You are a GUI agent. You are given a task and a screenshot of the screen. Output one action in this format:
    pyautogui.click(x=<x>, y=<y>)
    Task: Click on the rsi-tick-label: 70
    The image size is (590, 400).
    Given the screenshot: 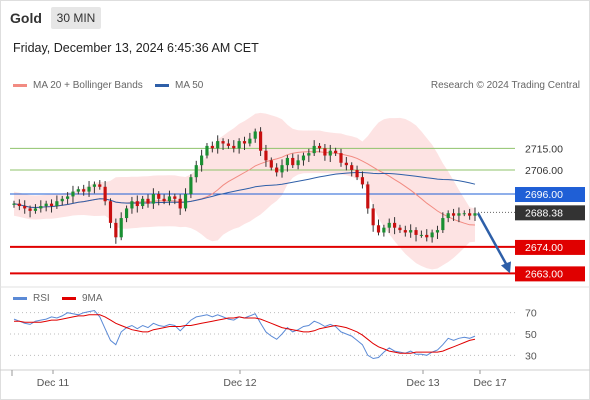 What is the action you would take?
    pyautogui.click(x=531, y=314)
    